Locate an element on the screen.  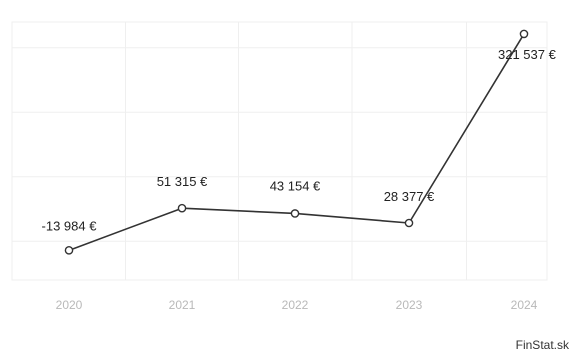
x-tick-label-2021: 2021 is located at coordinates (182, 305).